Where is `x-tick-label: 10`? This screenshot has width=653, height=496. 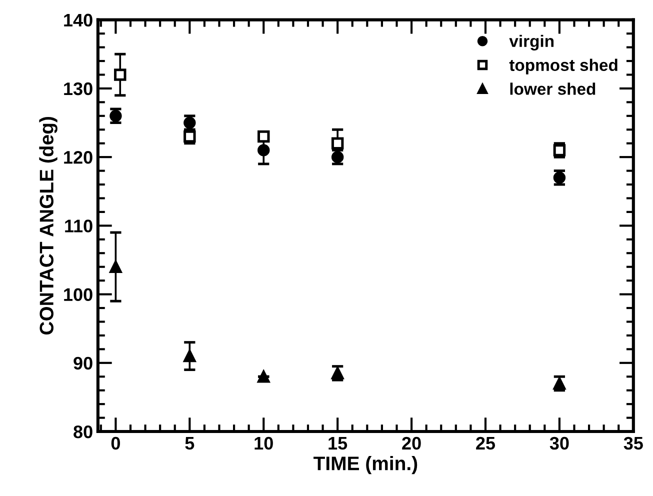 x-tick-label: 10 is located at coordinates (263, 443).